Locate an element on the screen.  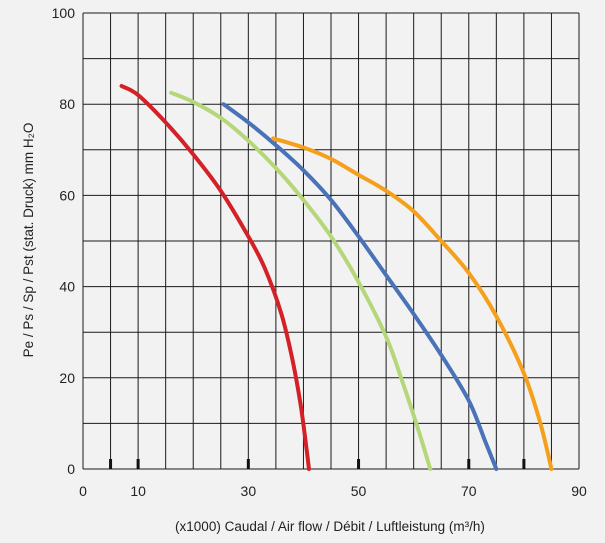
y-axis-title: Pe / Ps / Sp / Pst (stat. Druck) mm H₂O is located at coordinates (28, 240).